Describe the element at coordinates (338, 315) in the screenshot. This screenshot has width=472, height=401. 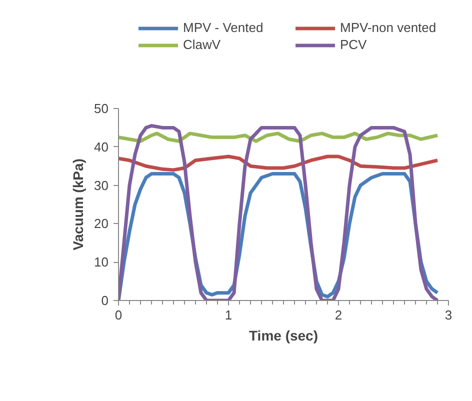
I see `x-tick-label: 2` at that location.